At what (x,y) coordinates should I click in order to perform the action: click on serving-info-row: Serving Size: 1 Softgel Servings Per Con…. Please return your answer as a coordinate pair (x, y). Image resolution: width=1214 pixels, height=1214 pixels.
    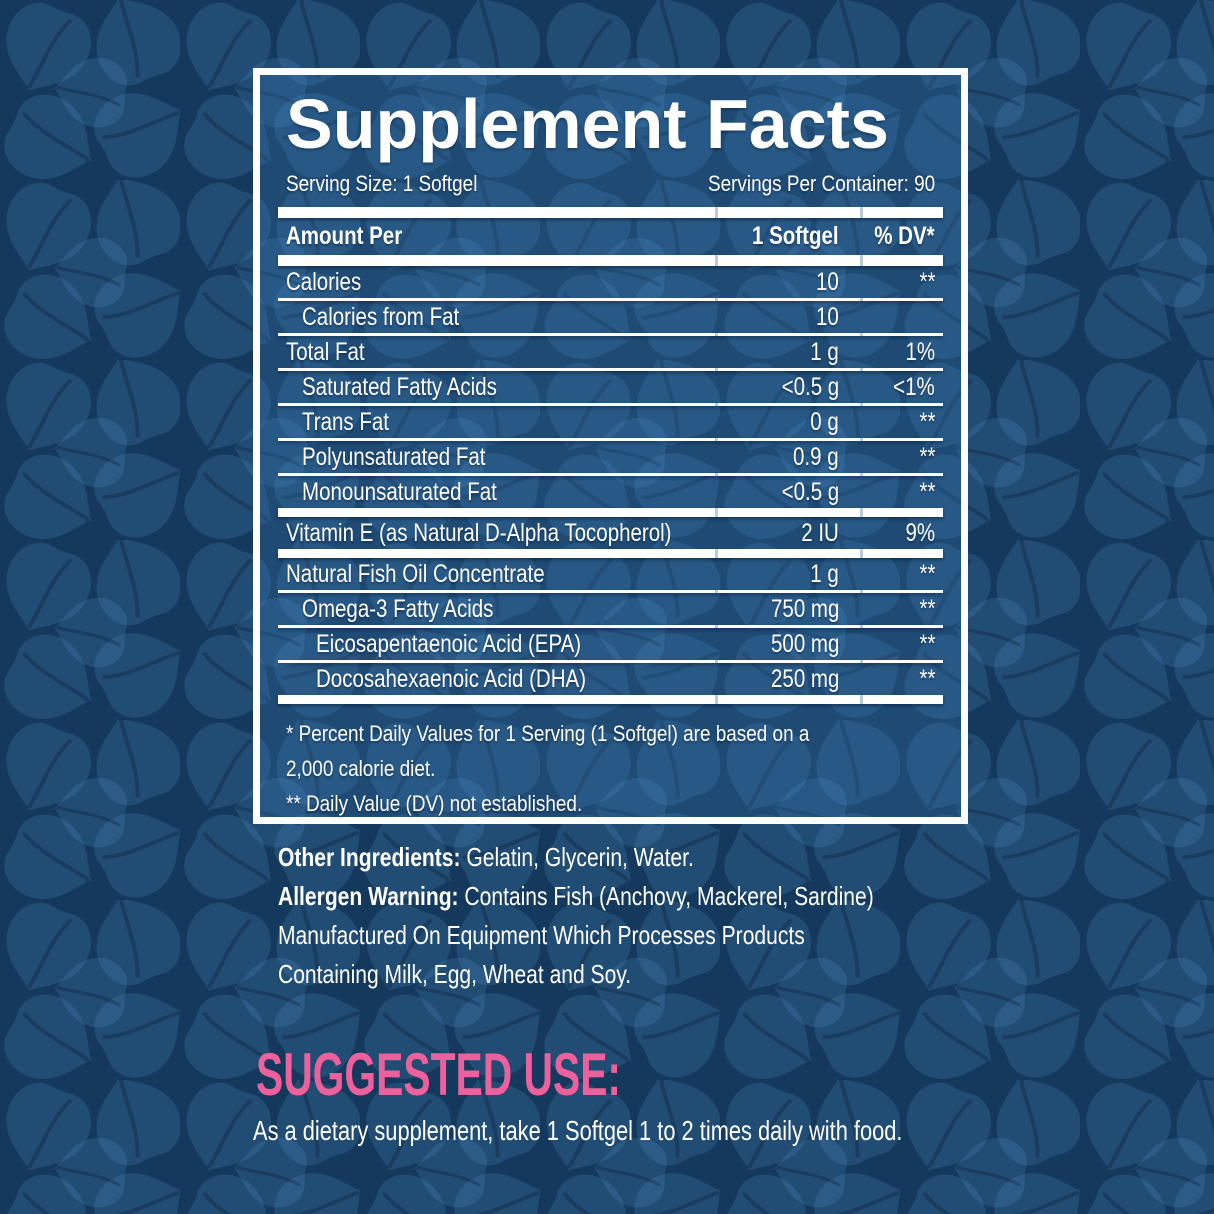
    Looking at the image, I should click on (610, 184).